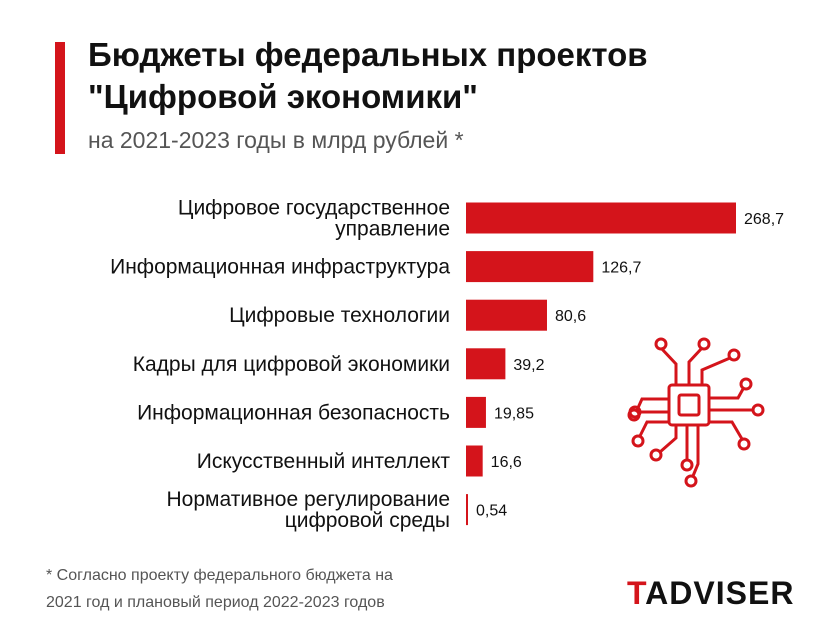 This screenshot has height=640, width=840. What do you see at coordinates (514, 413) in the screenshot?
I see `value-label-4: 19,85` at bounding box center [514, 413].